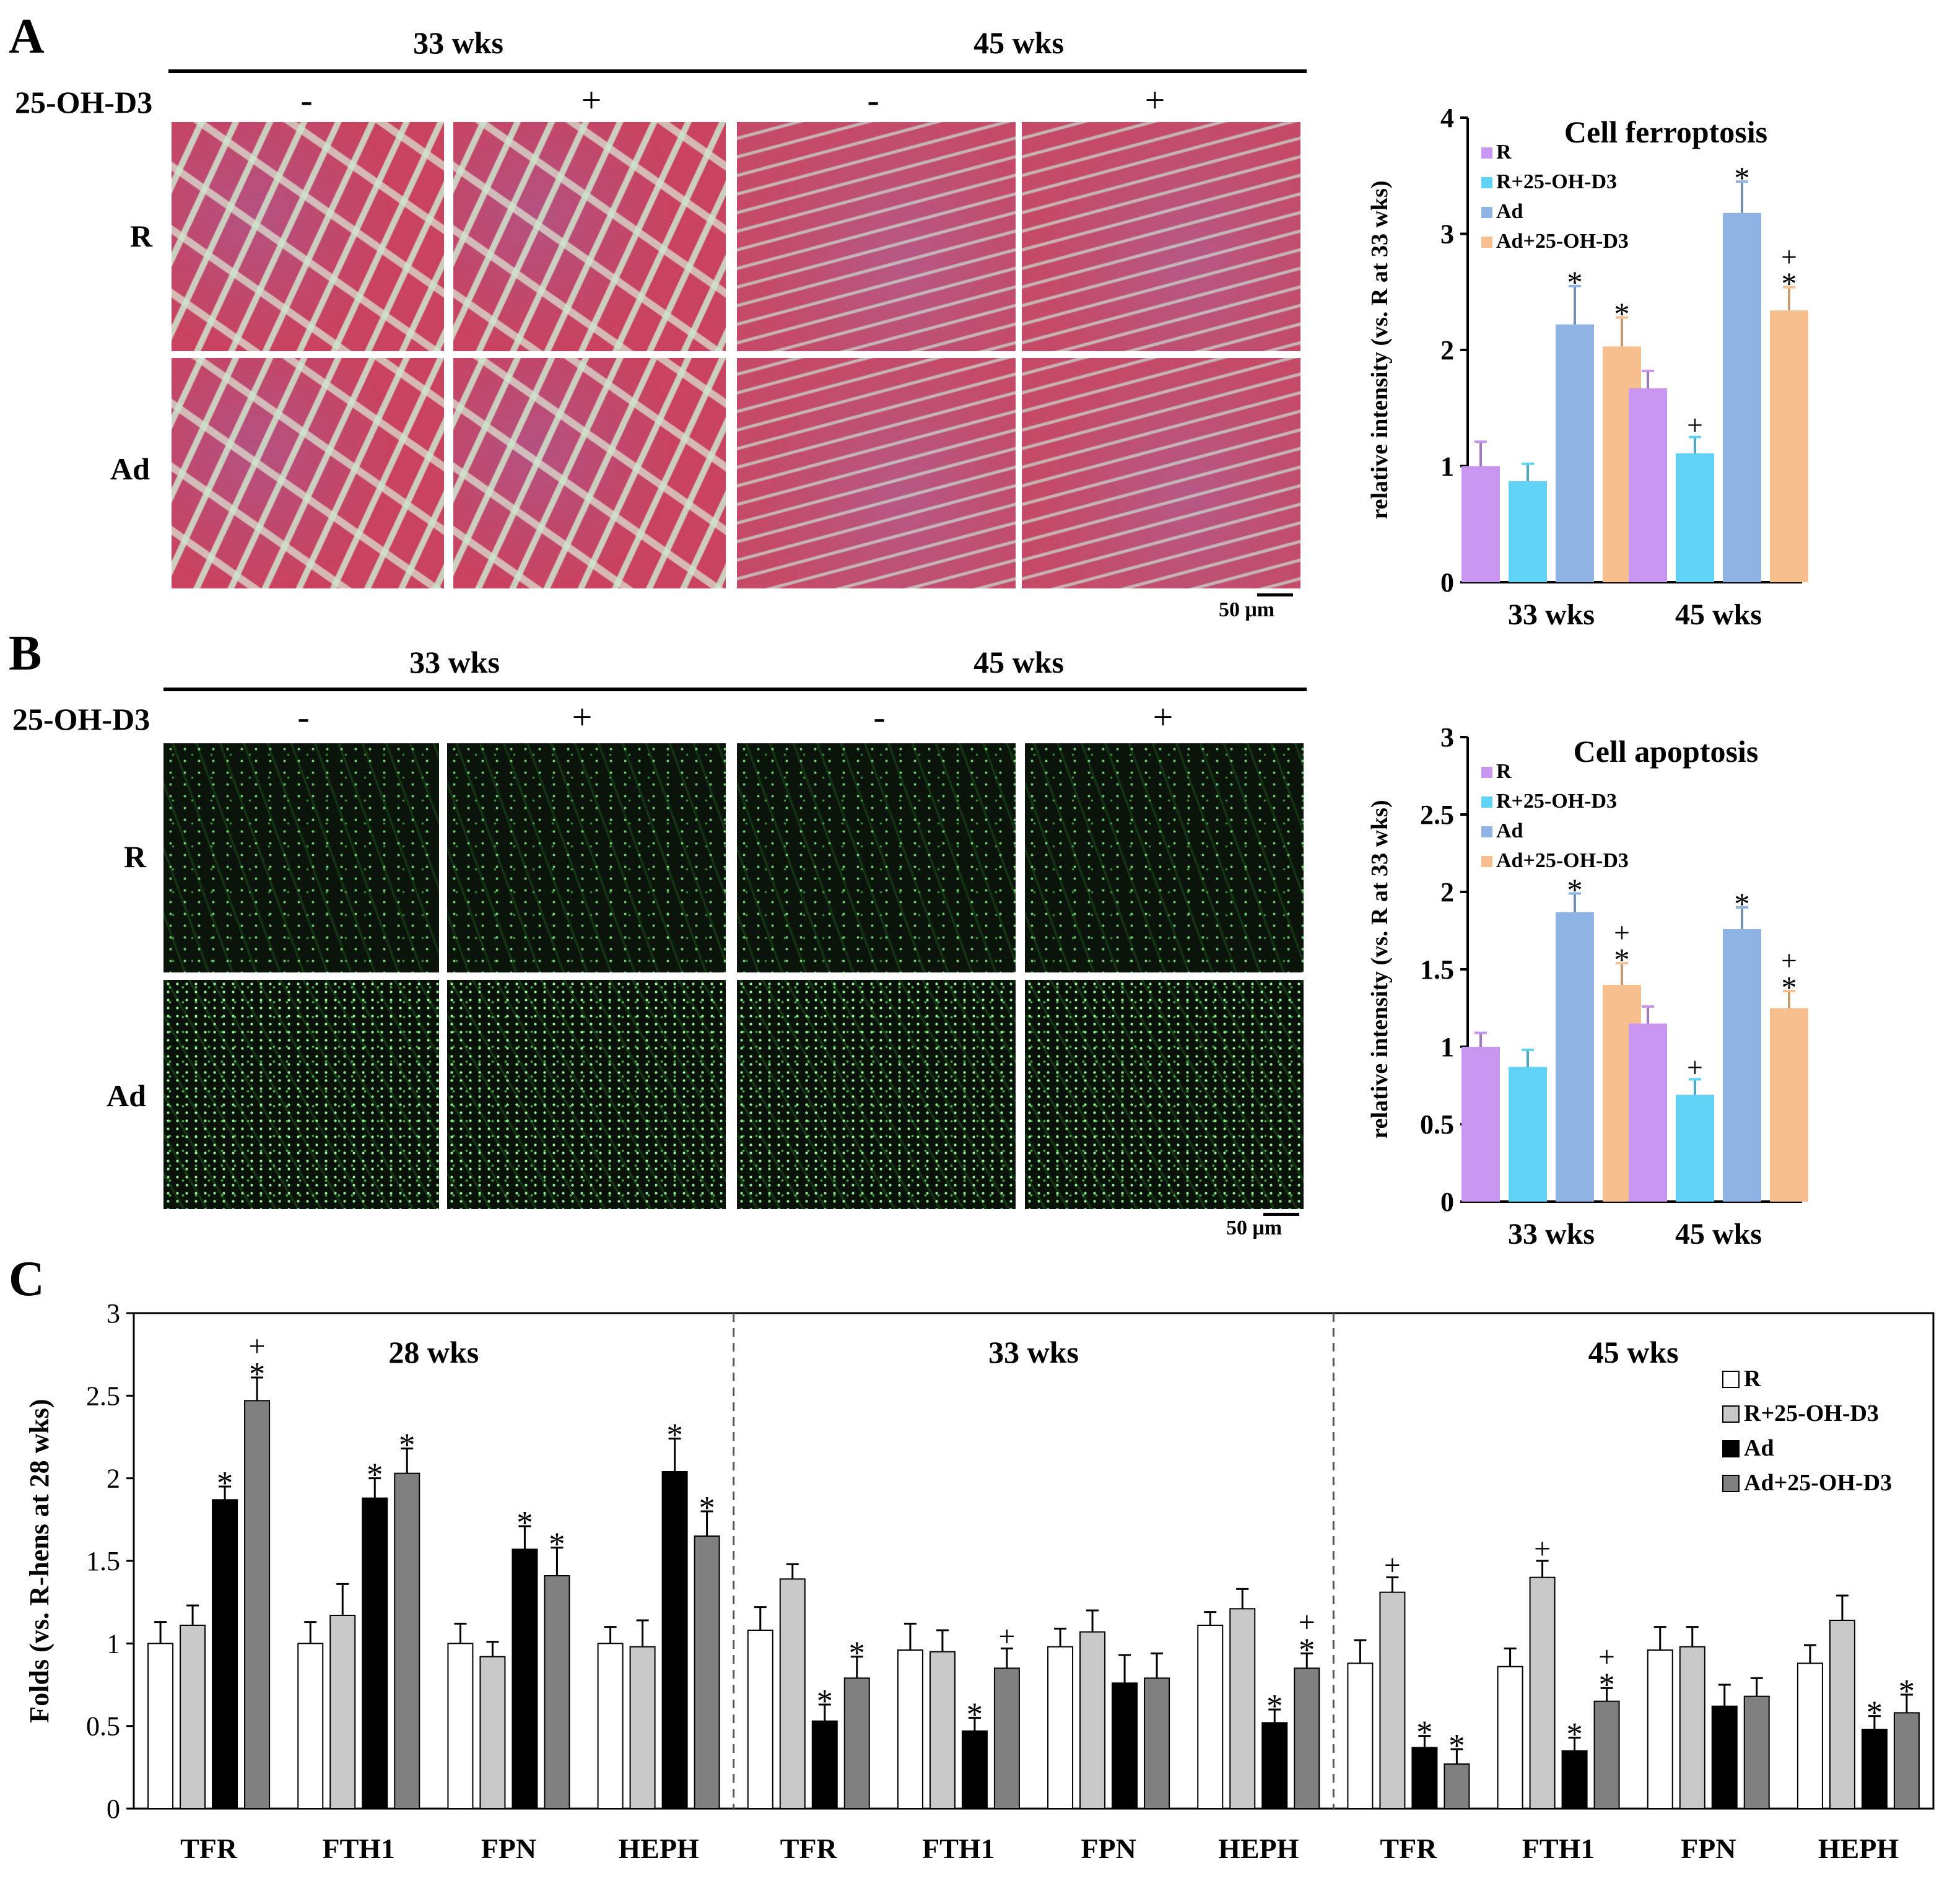 Image resolution: width=1960 pixels, height=1878 pixels. I want to click on panel-a-sign-4: +, so click(1155, 100).